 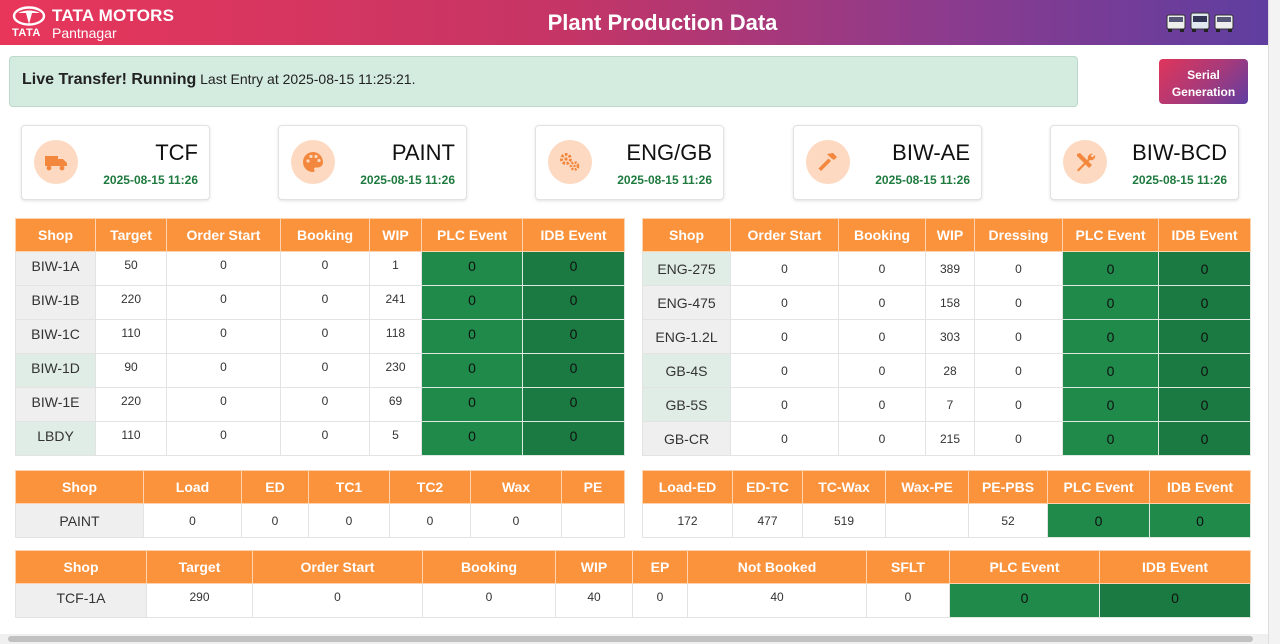 I want to click on shop-cell: GB-CR, so click(x=686, y=438).